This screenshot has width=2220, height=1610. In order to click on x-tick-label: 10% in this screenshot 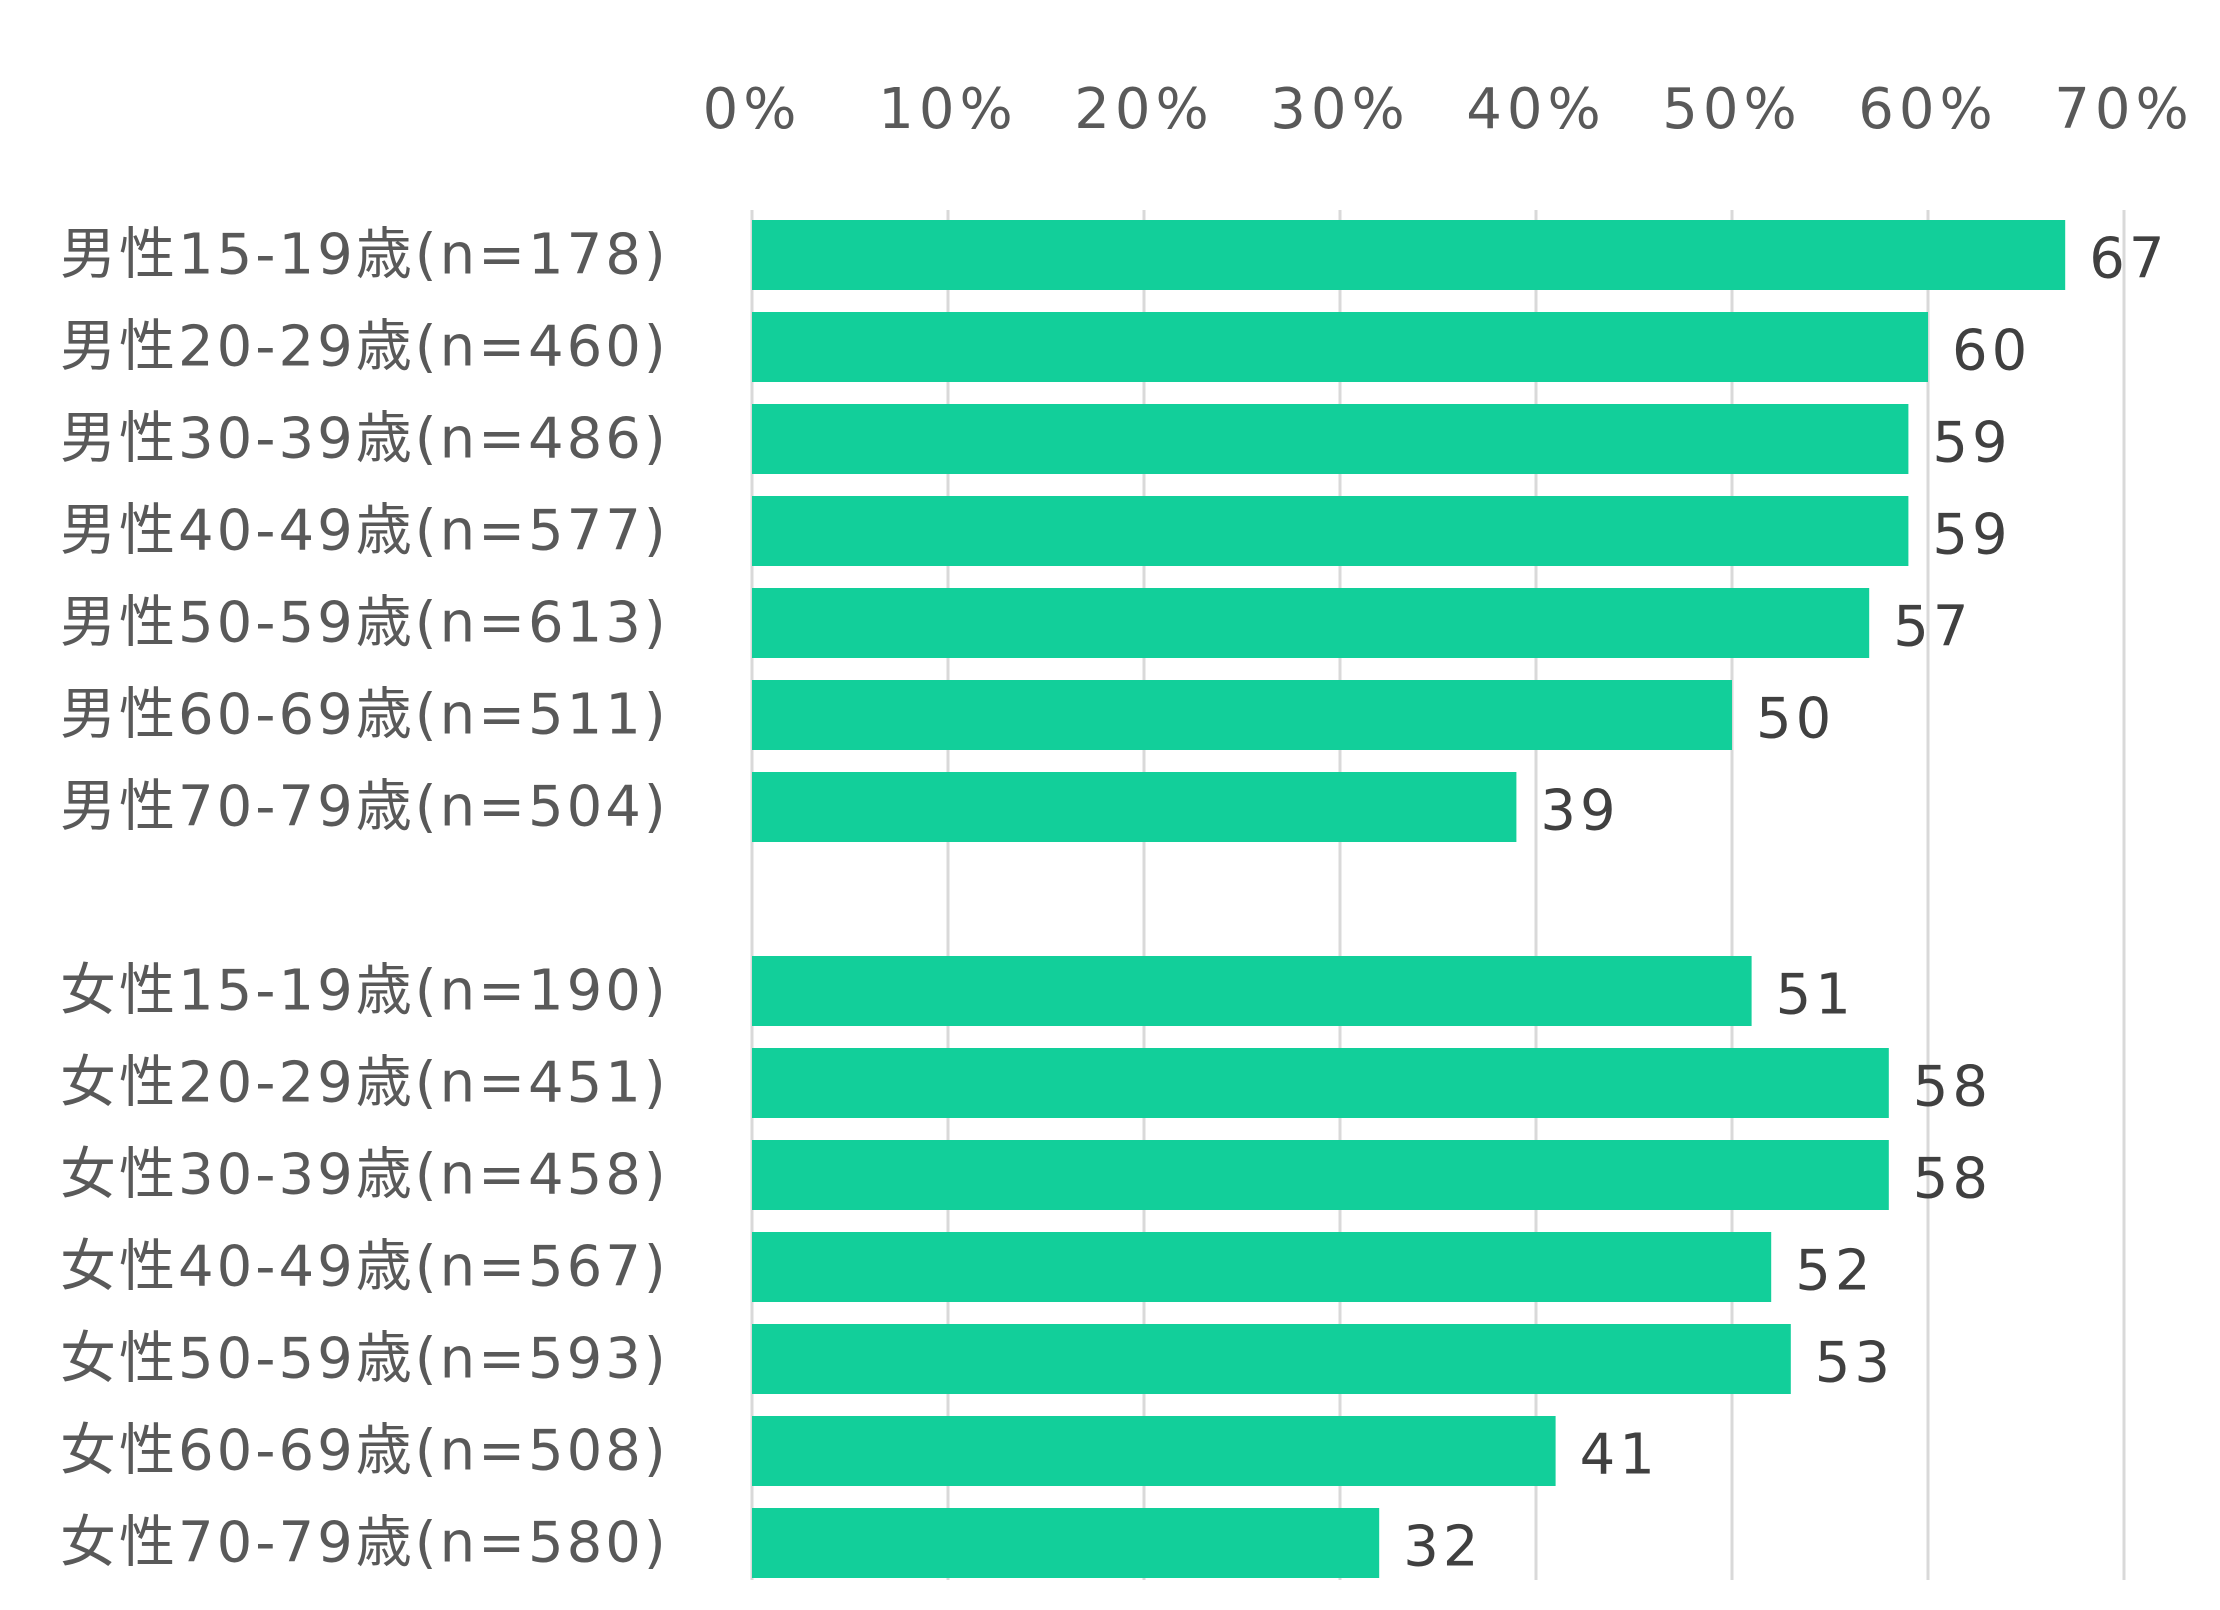, I will do `click(947, 109)`.